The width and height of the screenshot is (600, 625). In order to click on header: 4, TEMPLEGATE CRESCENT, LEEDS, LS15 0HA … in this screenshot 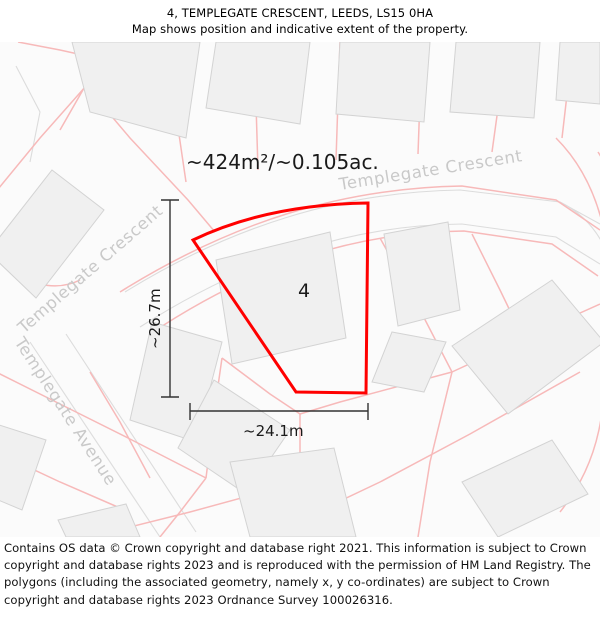, I will do `click(300, 21)`.